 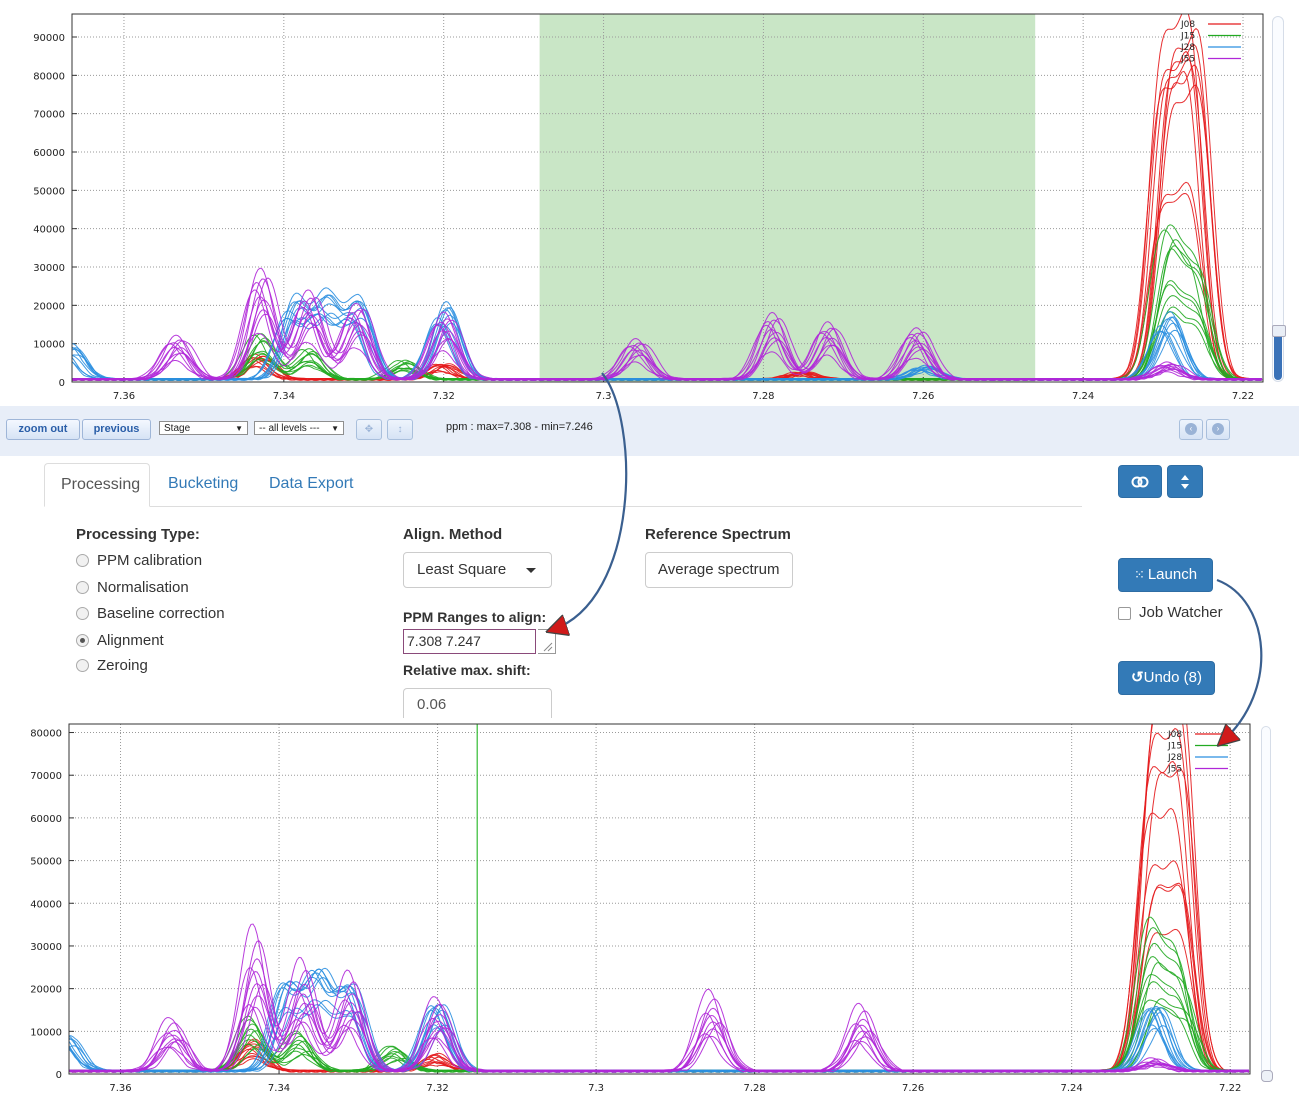 What do you see at coordinates (477, 703) in the screenshot?
I see `max-shift-input: 0.06` at bounding box center [477, 703].